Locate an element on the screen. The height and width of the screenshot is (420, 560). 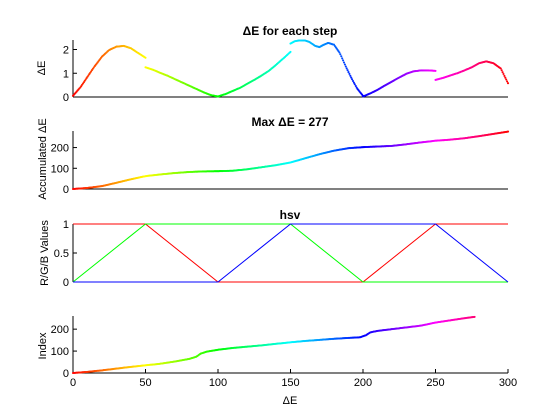
x-tick-label: 50 is located at coordinates (145, 383).